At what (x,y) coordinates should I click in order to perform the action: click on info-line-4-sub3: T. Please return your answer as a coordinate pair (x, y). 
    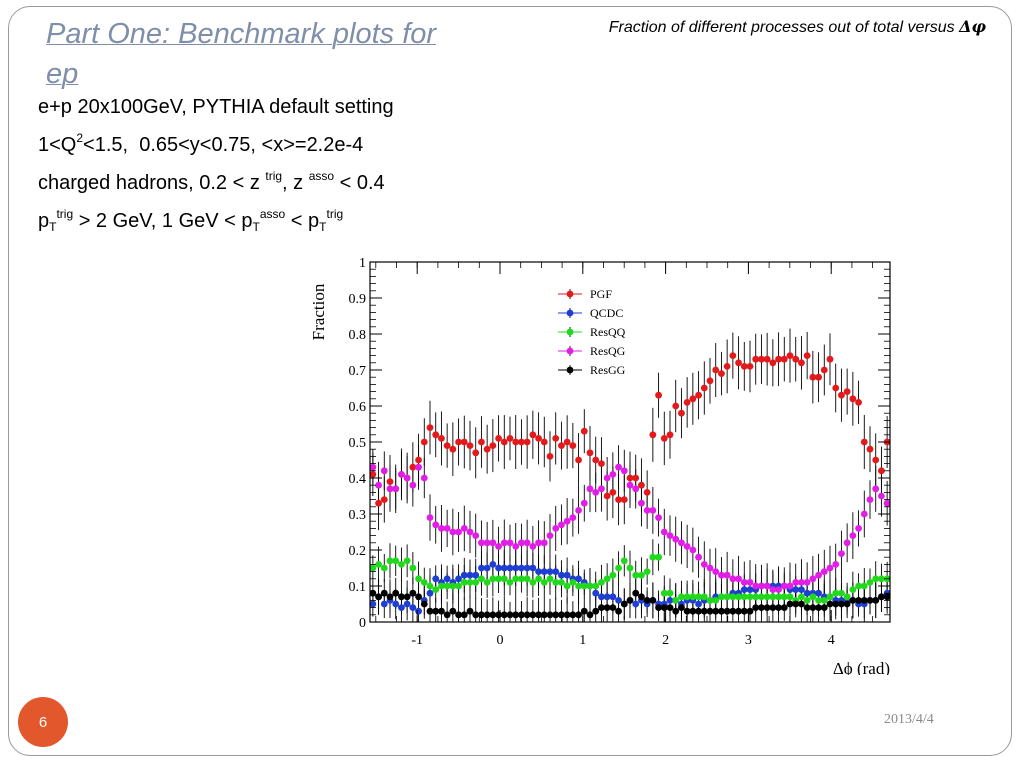
    Looking at the image, I should click on (323, 227).